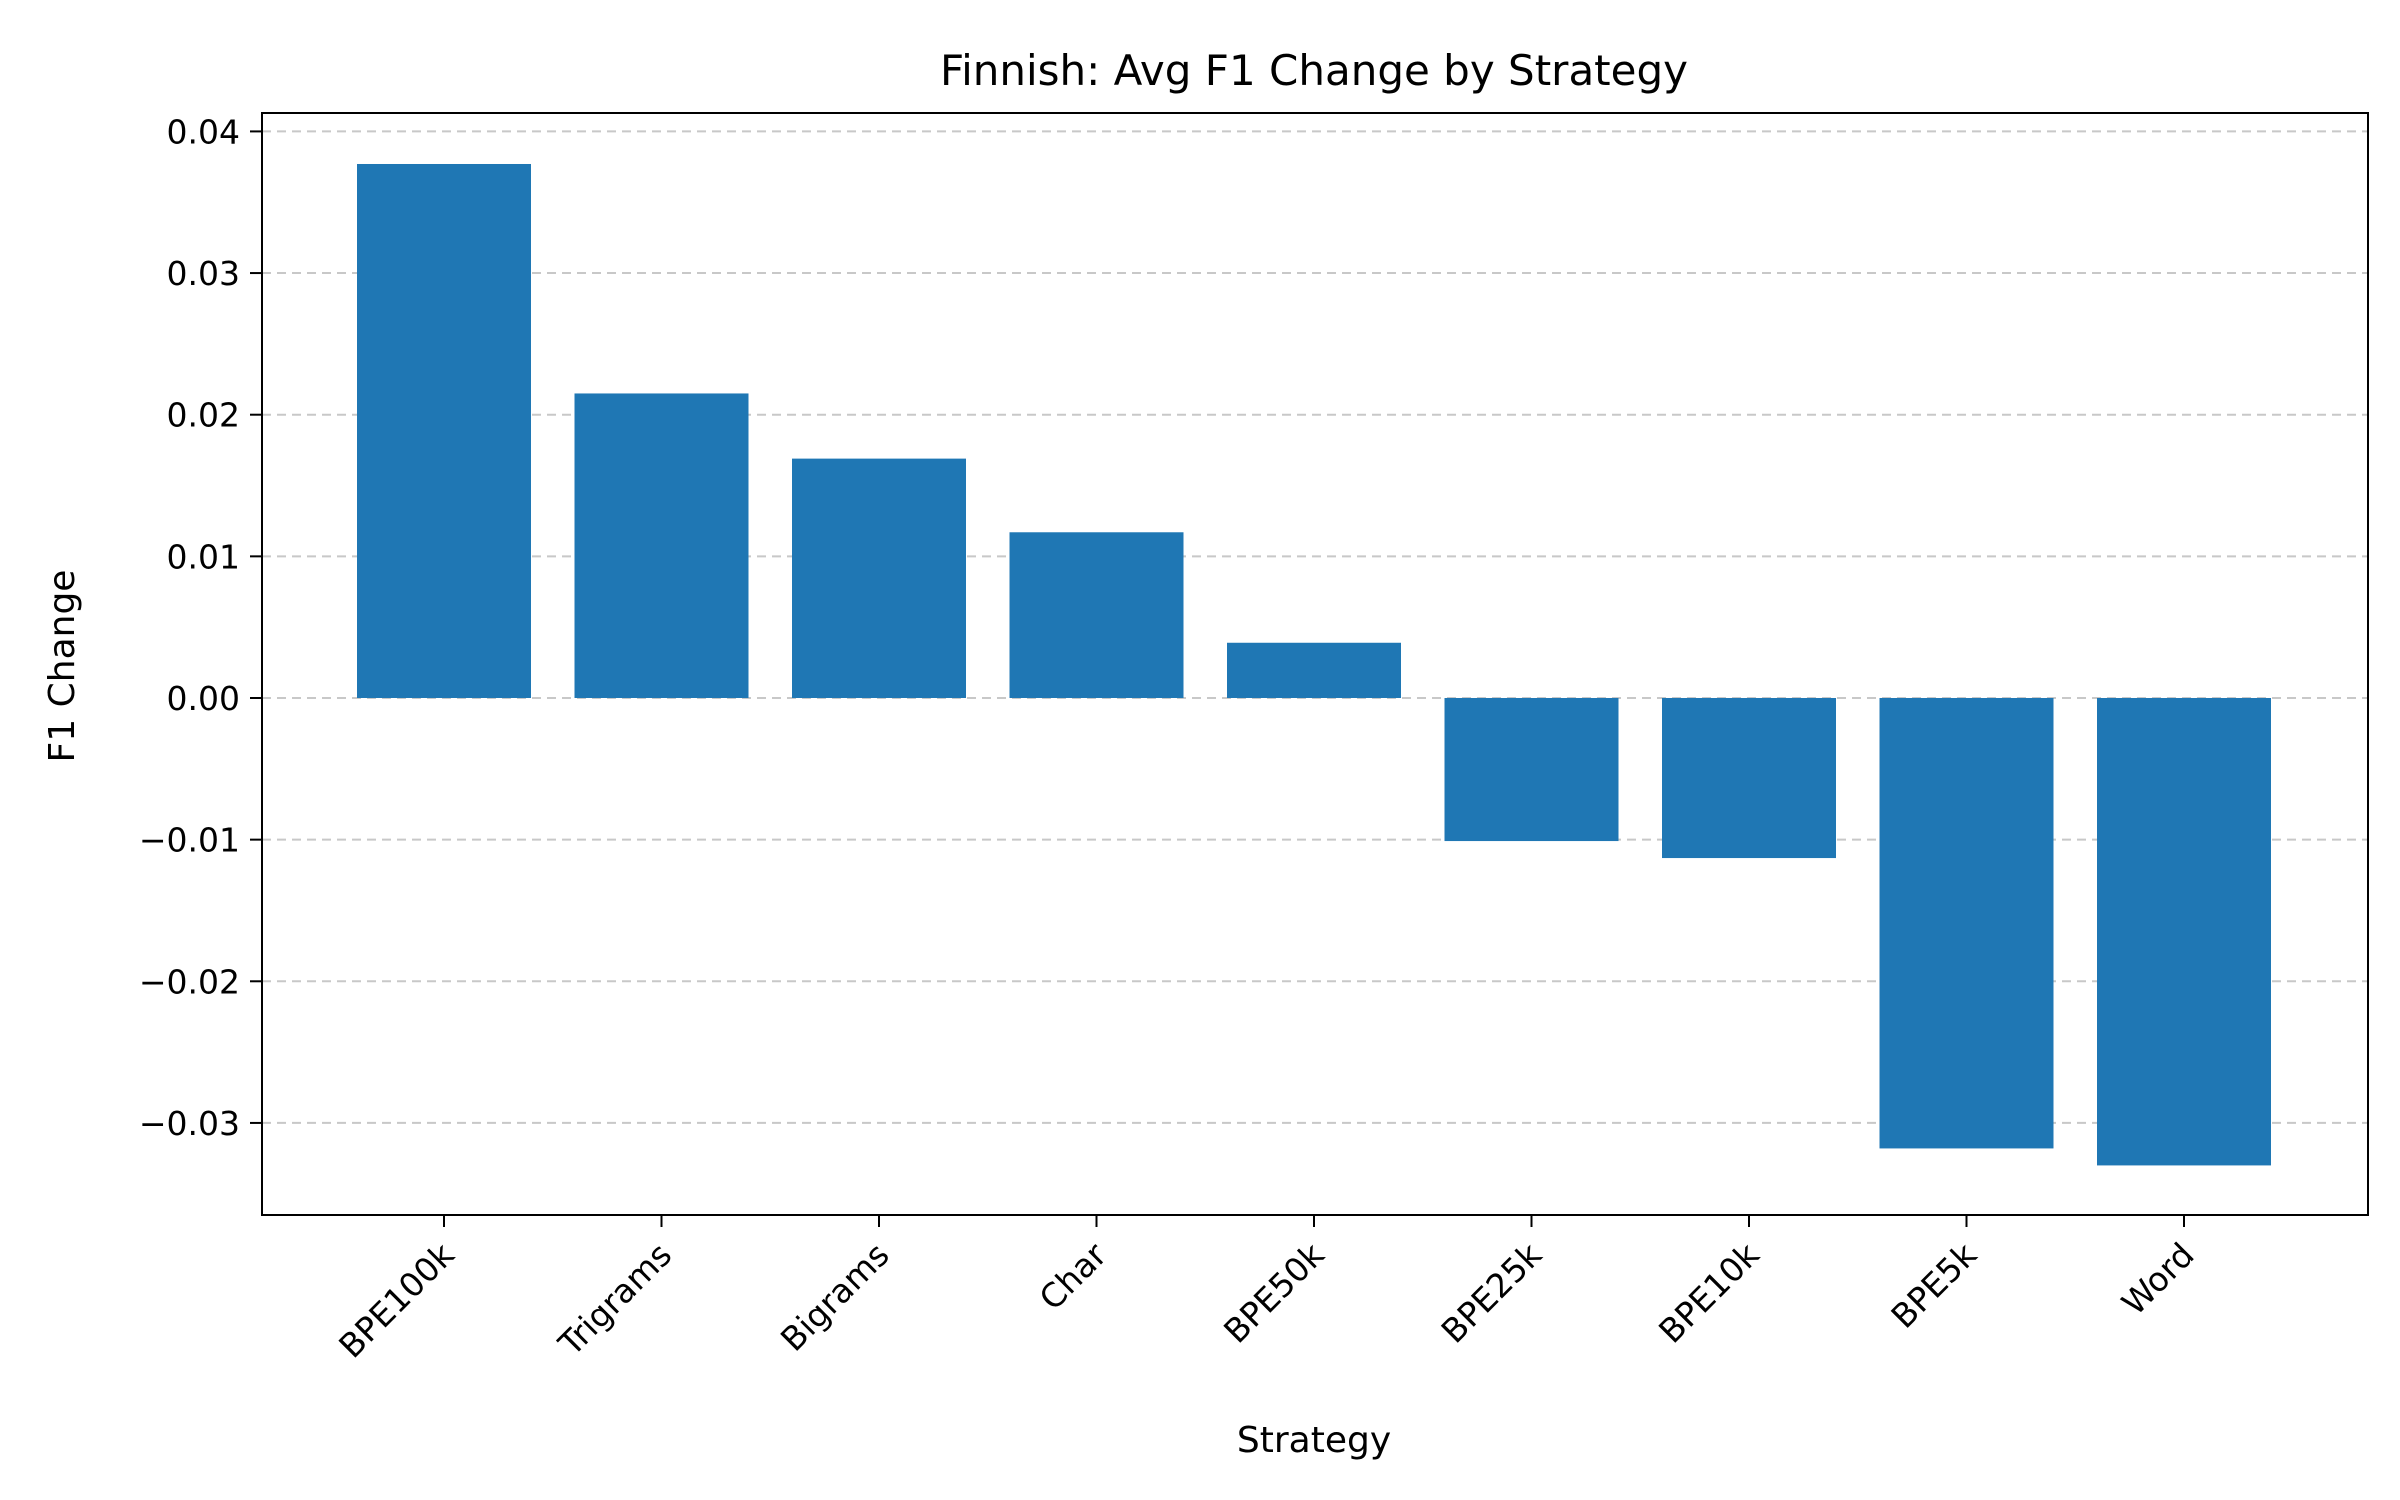 The image size is (2400, 1500). What do you see at coordinates (203, 556) in the screenshot?
I see `y-tick-label: 0.01` at bounding box center [203, 556].